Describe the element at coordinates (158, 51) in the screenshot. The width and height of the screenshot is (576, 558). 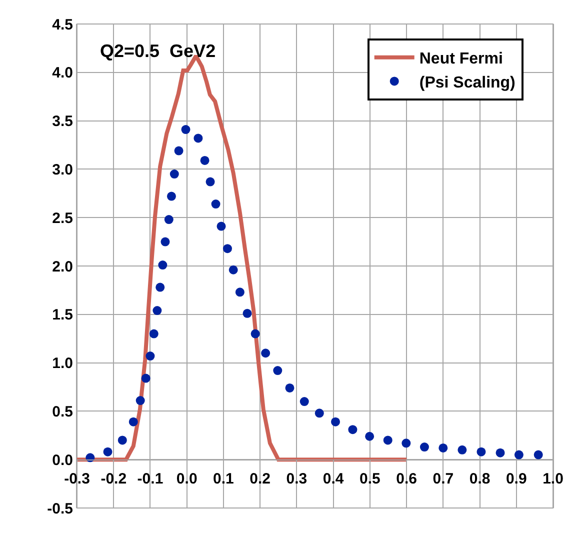
I see `annotation: Q2=0.5 GeV2` at that location.